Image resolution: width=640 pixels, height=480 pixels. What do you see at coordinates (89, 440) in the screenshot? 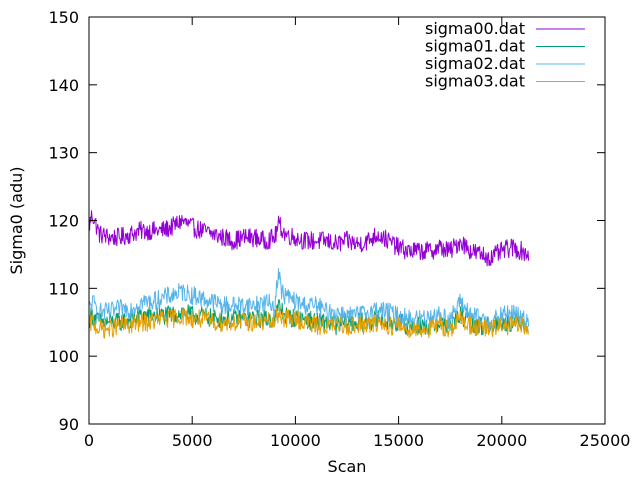
I see `x-tick-label: 0` at bounding box center [89, 440].